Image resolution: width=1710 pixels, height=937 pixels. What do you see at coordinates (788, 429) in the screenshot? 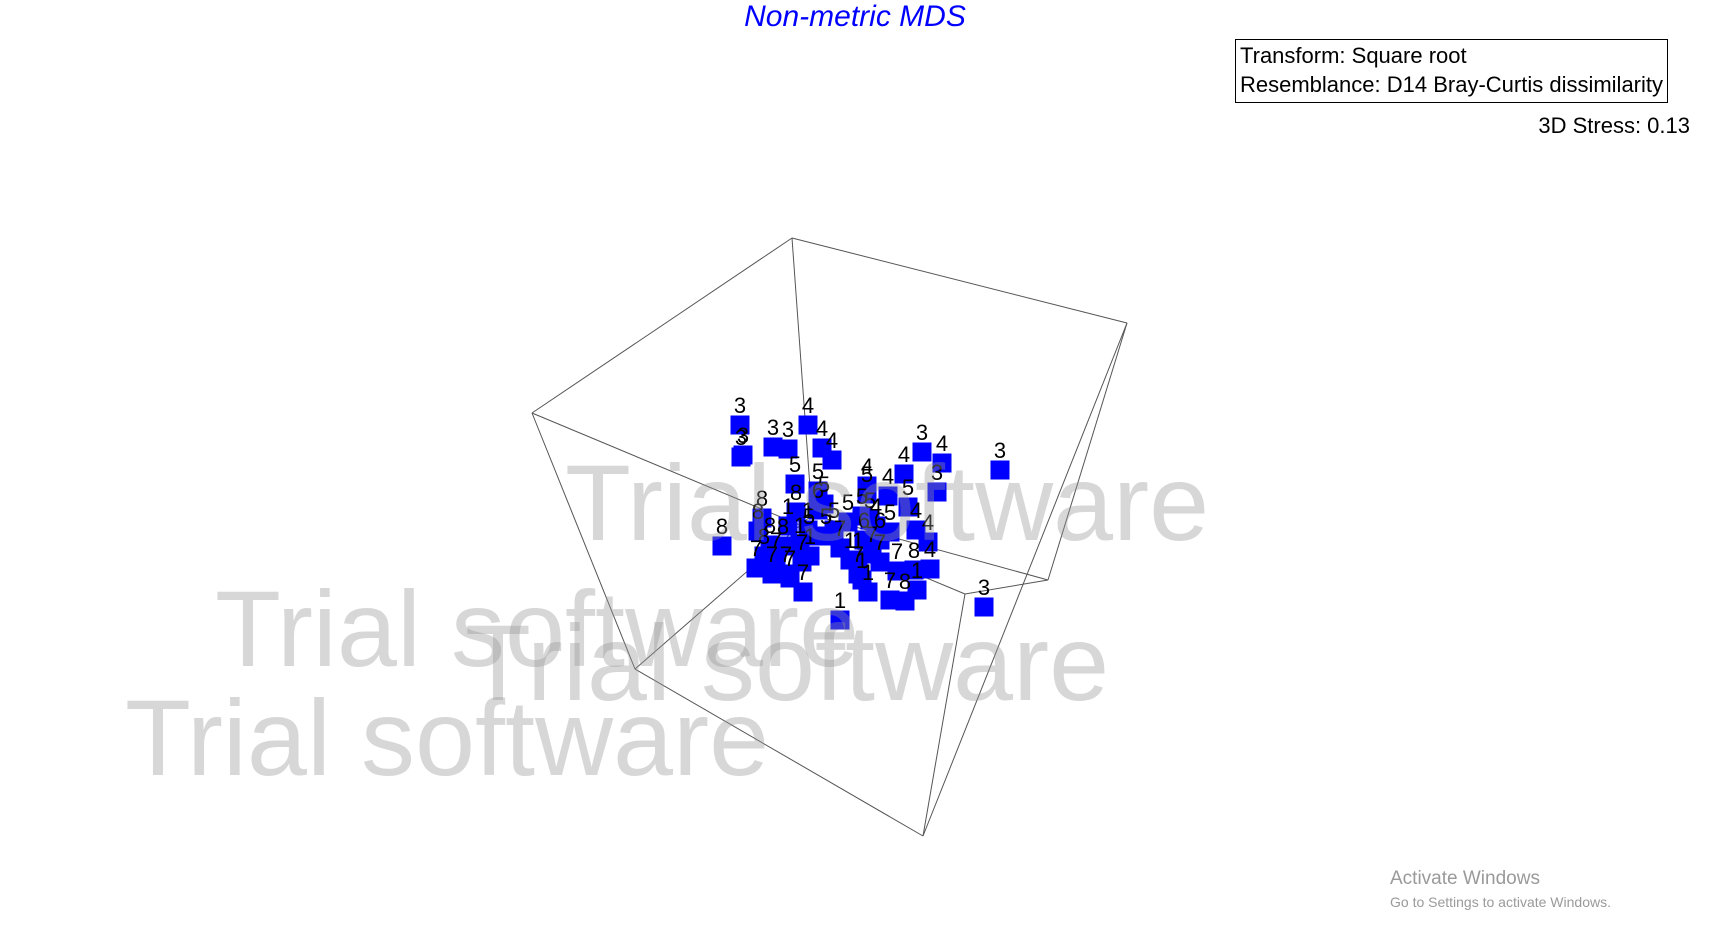
I see `point-label-4: 3` at bounding box center [788, 429].